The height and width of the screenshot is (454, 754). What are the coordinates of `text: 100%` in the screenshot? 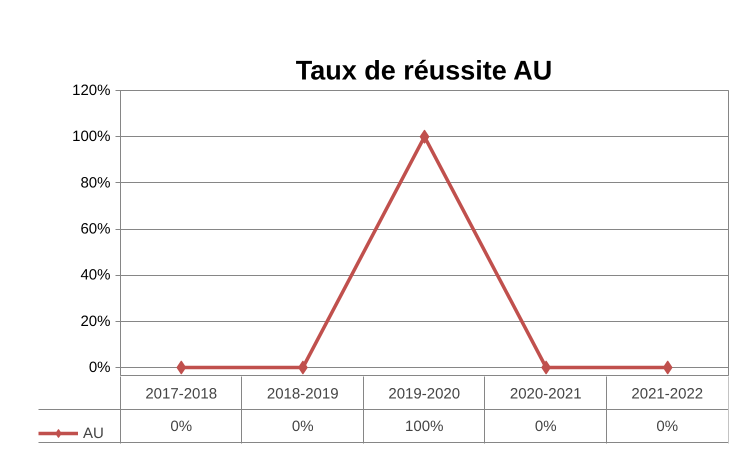 It's located at (424, 426).